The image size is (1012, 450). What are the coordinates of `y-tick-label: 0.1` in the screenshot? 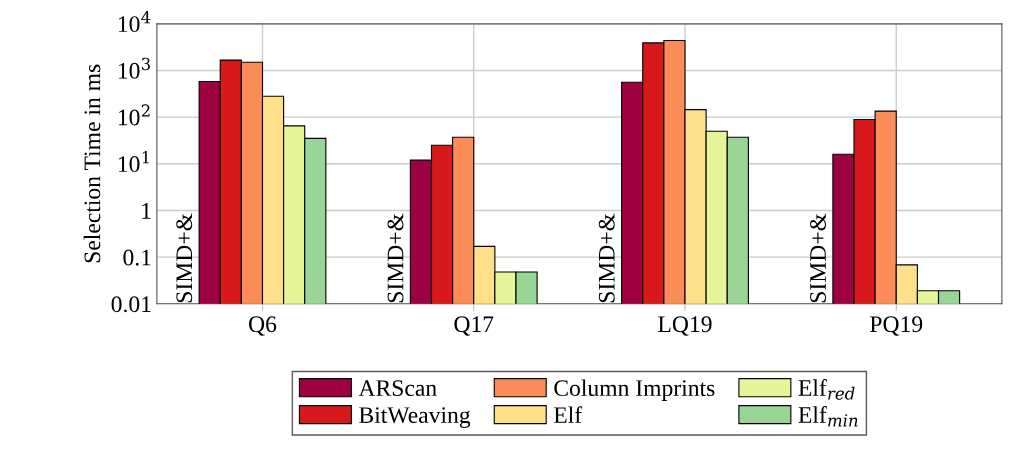 It's located at (137, 257).